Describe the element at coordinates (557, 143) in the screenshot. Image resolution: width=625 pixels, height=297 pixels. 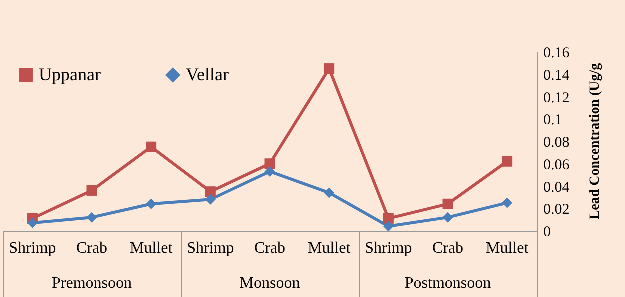
I see `y-tick-label: 0.08` at that location.